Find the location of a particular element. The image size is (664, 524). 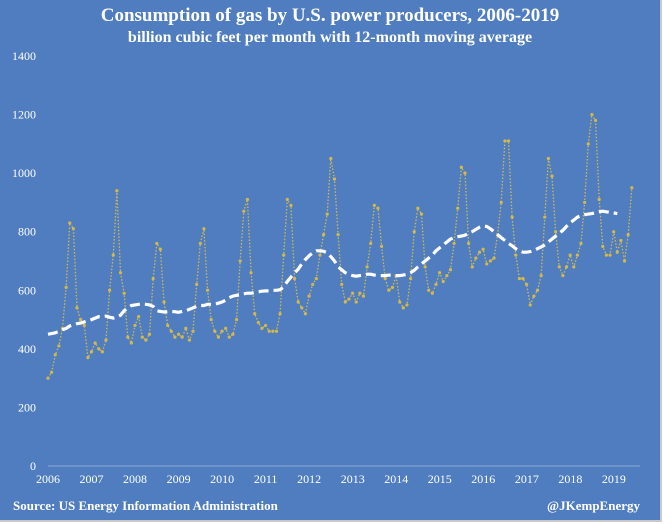

x-tick-label: 2007 is located at coordinates (92, 479).